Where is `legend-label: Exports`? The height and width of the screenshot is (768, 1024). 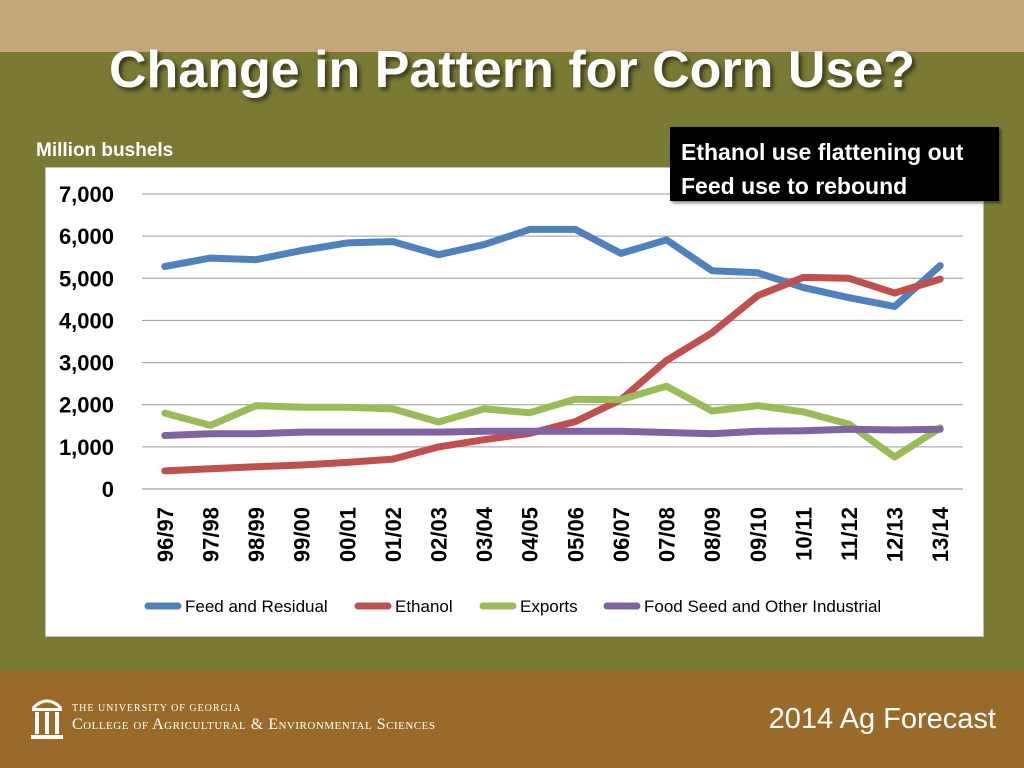 legend-label: Exports is located at coordinates (549, 606).